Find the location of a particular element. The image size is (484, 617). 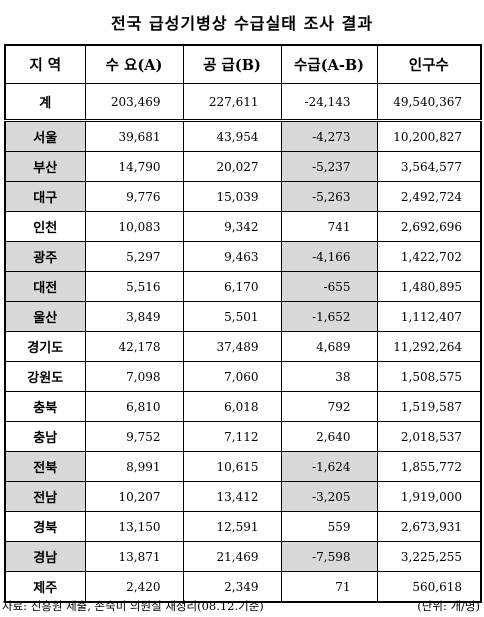

table-row: 충남 9,752 7,112 2,640 2,018,537 is located at coordinates (243, 436).